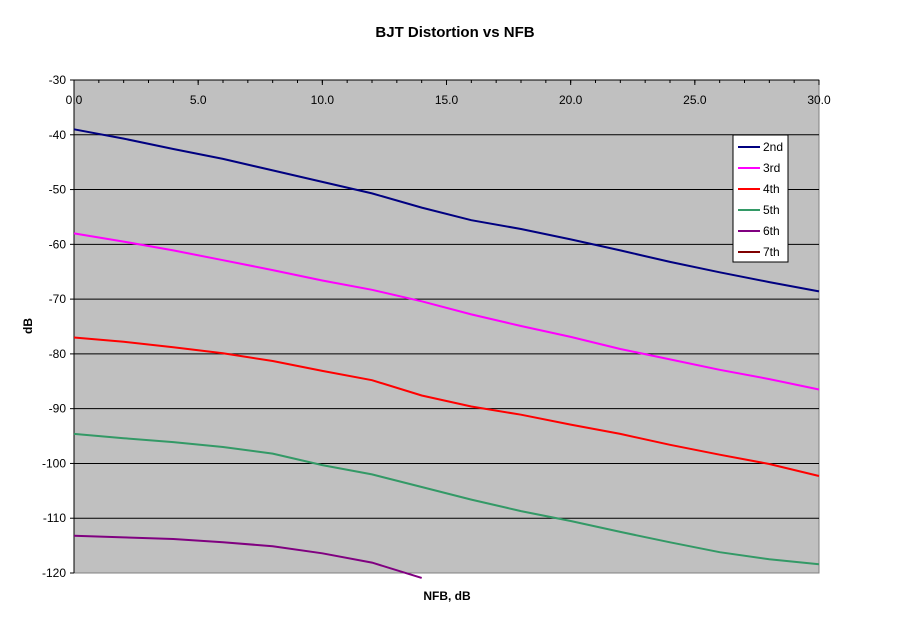  I want to click on x-tick-label: 30.0, so click(819, 100).